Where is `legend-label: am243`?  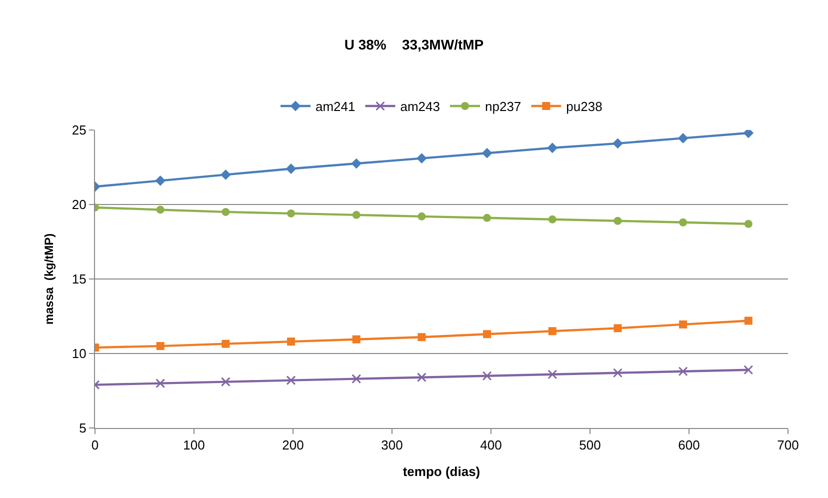 legend-label: am243 is located at coordinates (420, 106).